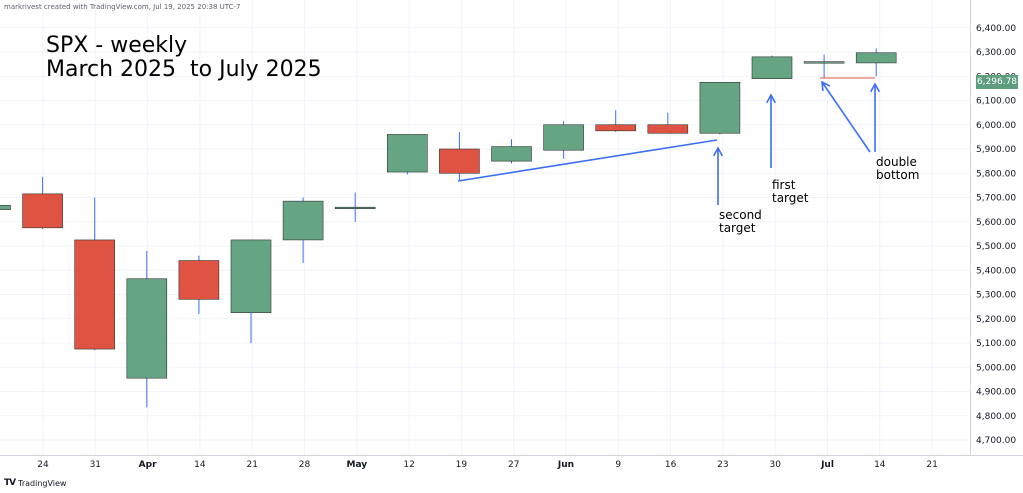 The image size is (1023, 493). Describe the element at coordinates (43, 465) in the screenshot. I see `x-tick-label: 24` at that location.